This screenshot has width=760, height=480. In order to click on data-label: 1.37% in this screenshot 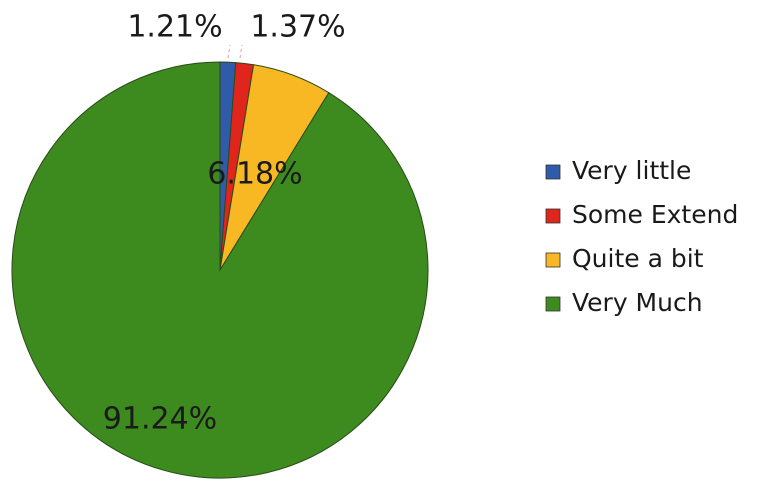, I will do `click(297, 27)`.